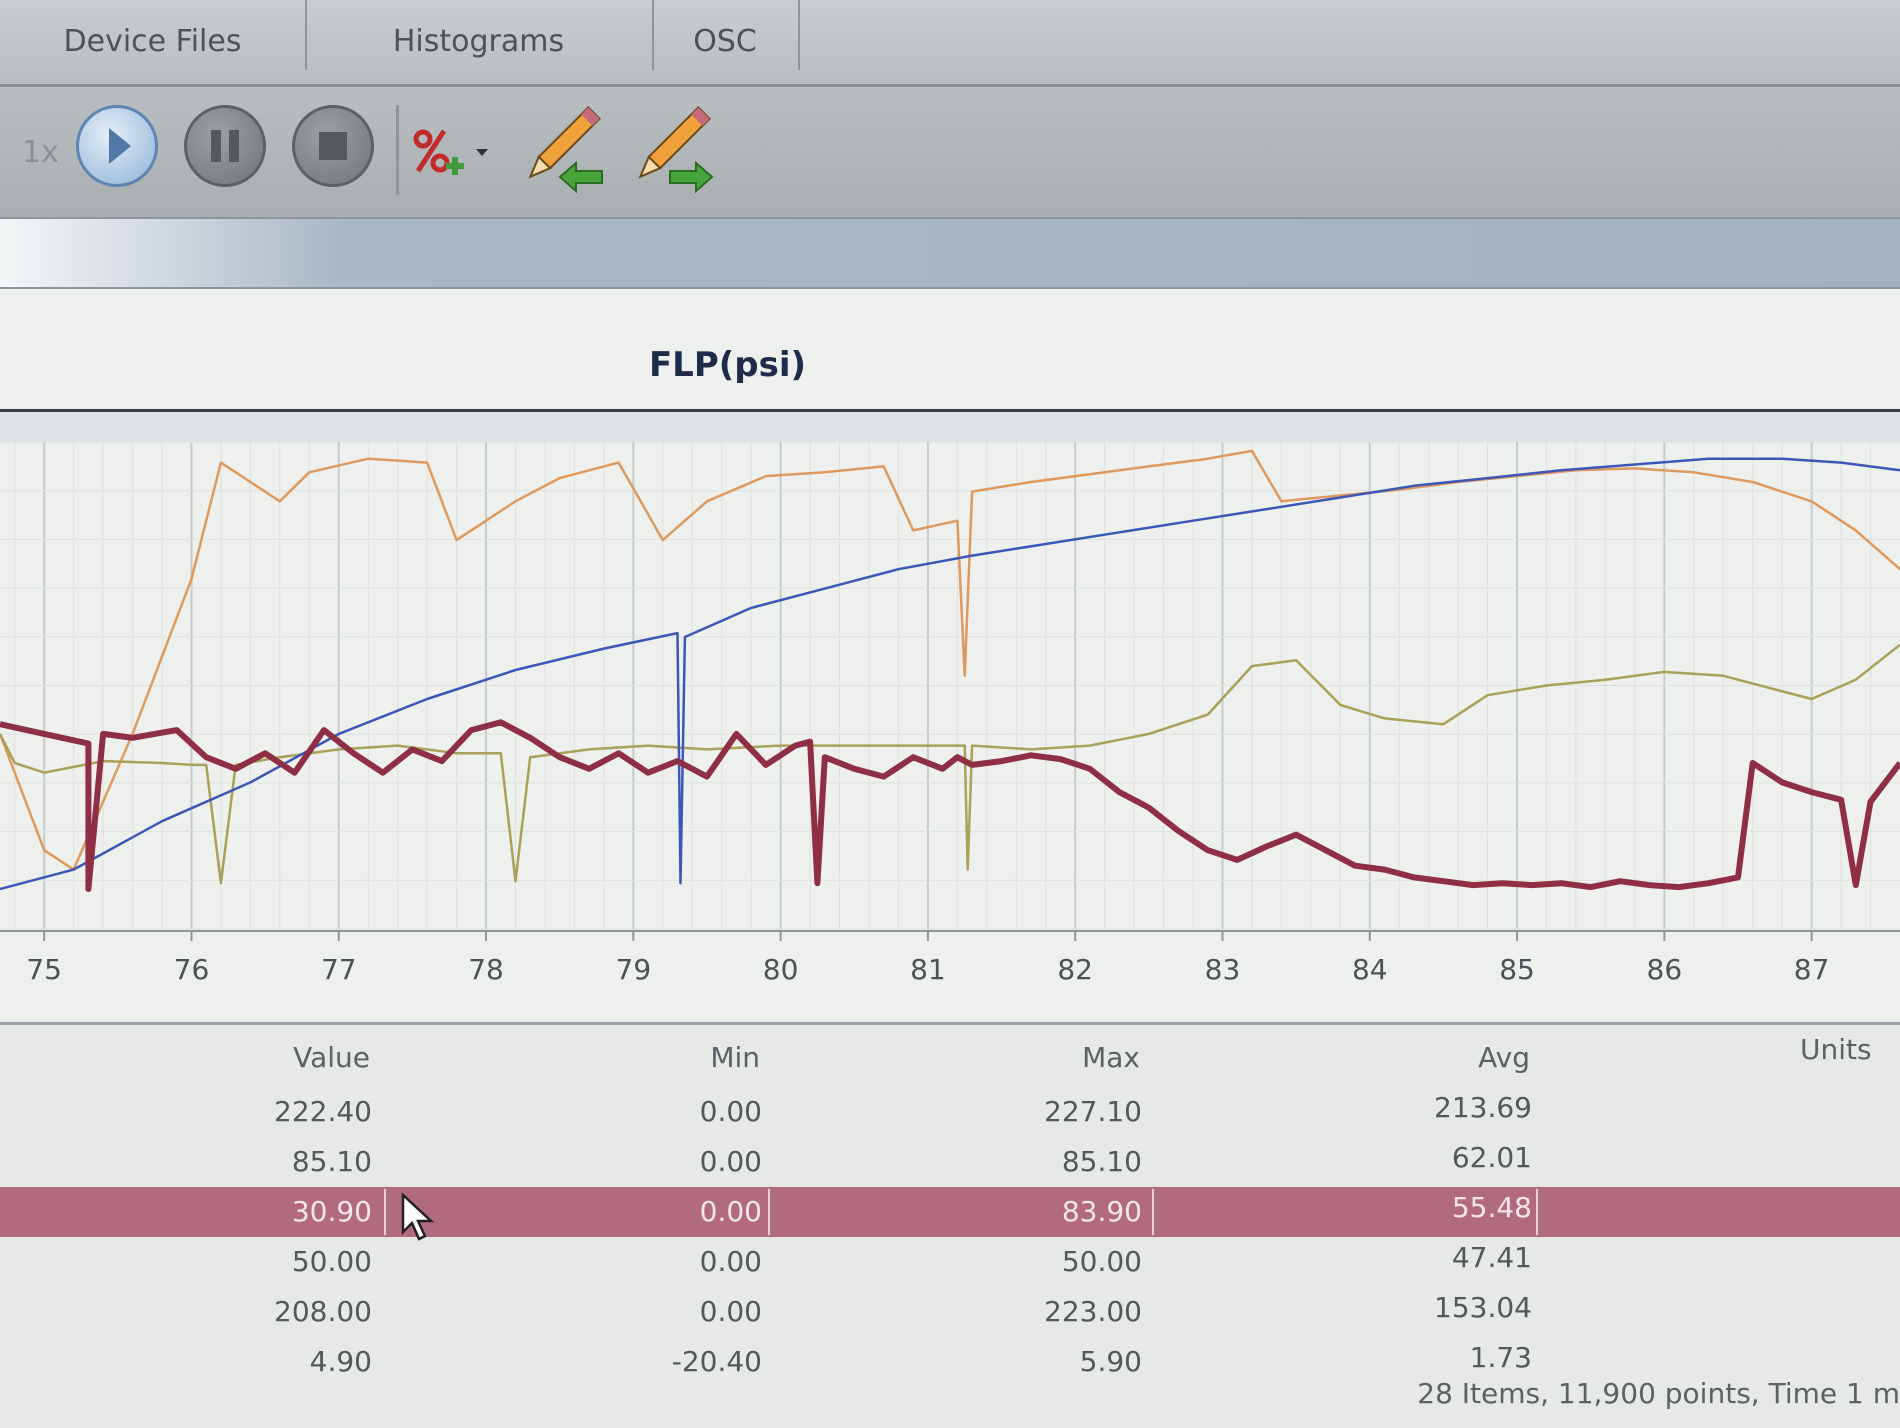  What do you see at coordinates (565, 149) in the screenshot?
I see `pencil-left-icon` at bounding box center [565, 149].